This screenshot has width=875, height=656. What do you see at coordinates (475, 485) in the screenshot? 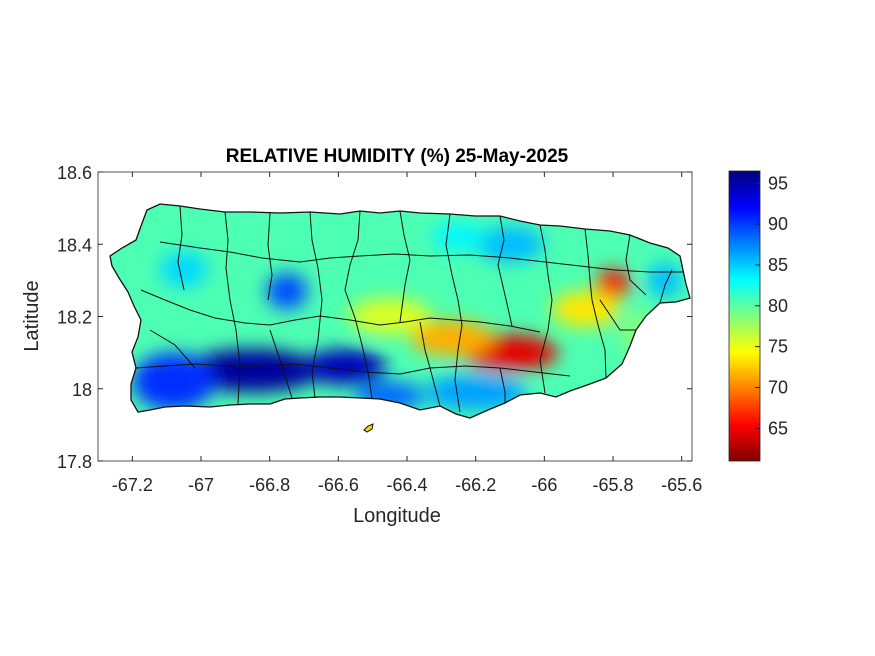
I see `x-tick-label: -66.2` at bounding box center [475, 485].